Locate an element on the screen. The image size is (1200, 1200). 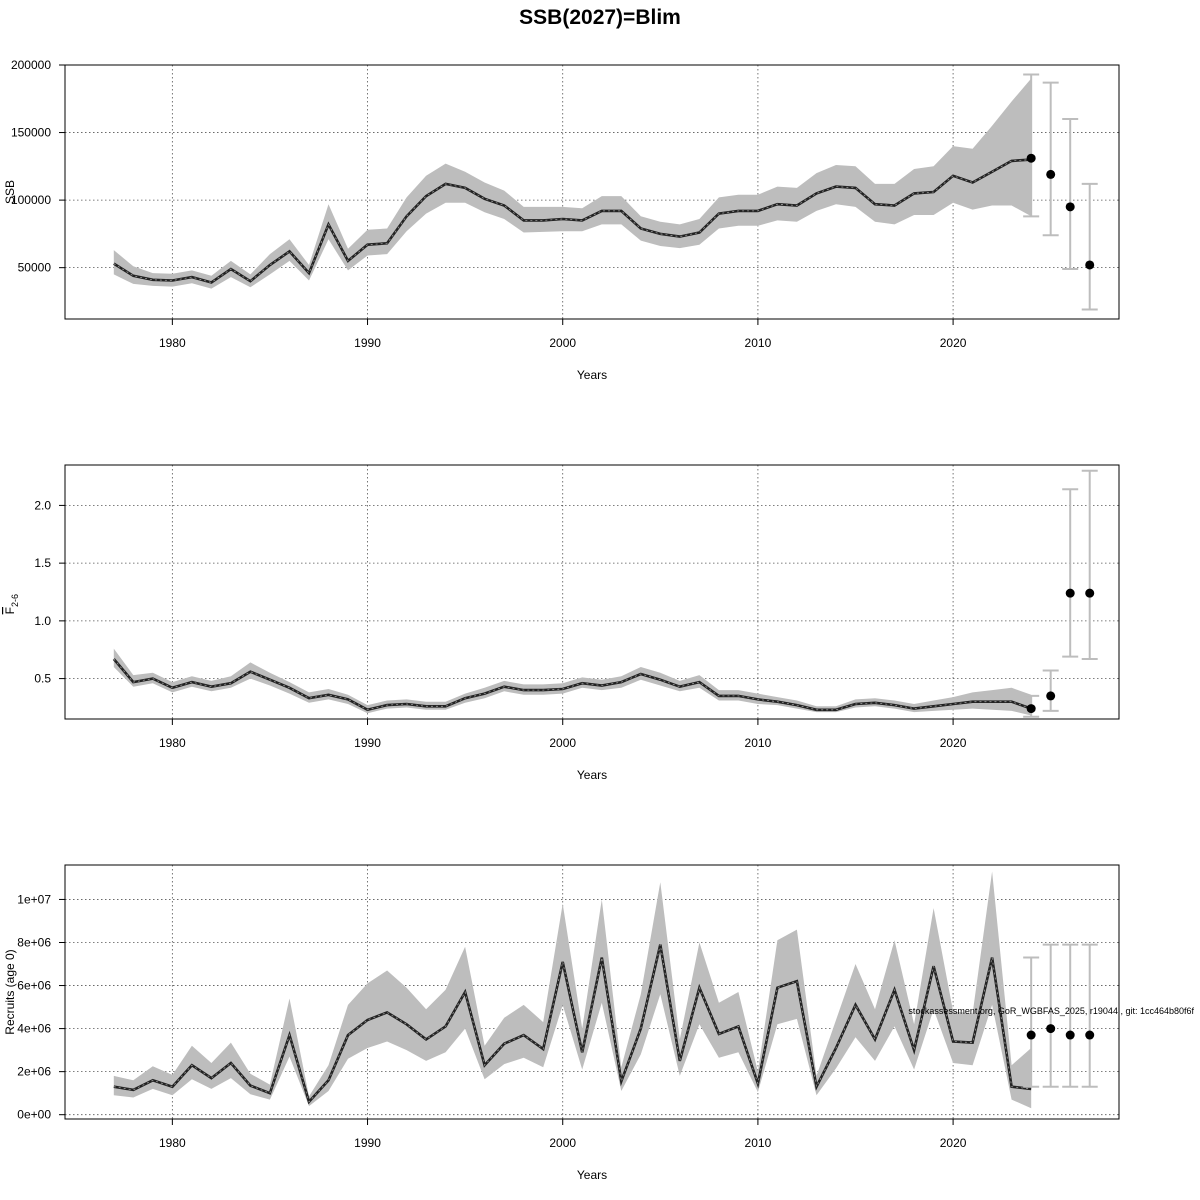
confidence-band is located at coordinates (572, 183).